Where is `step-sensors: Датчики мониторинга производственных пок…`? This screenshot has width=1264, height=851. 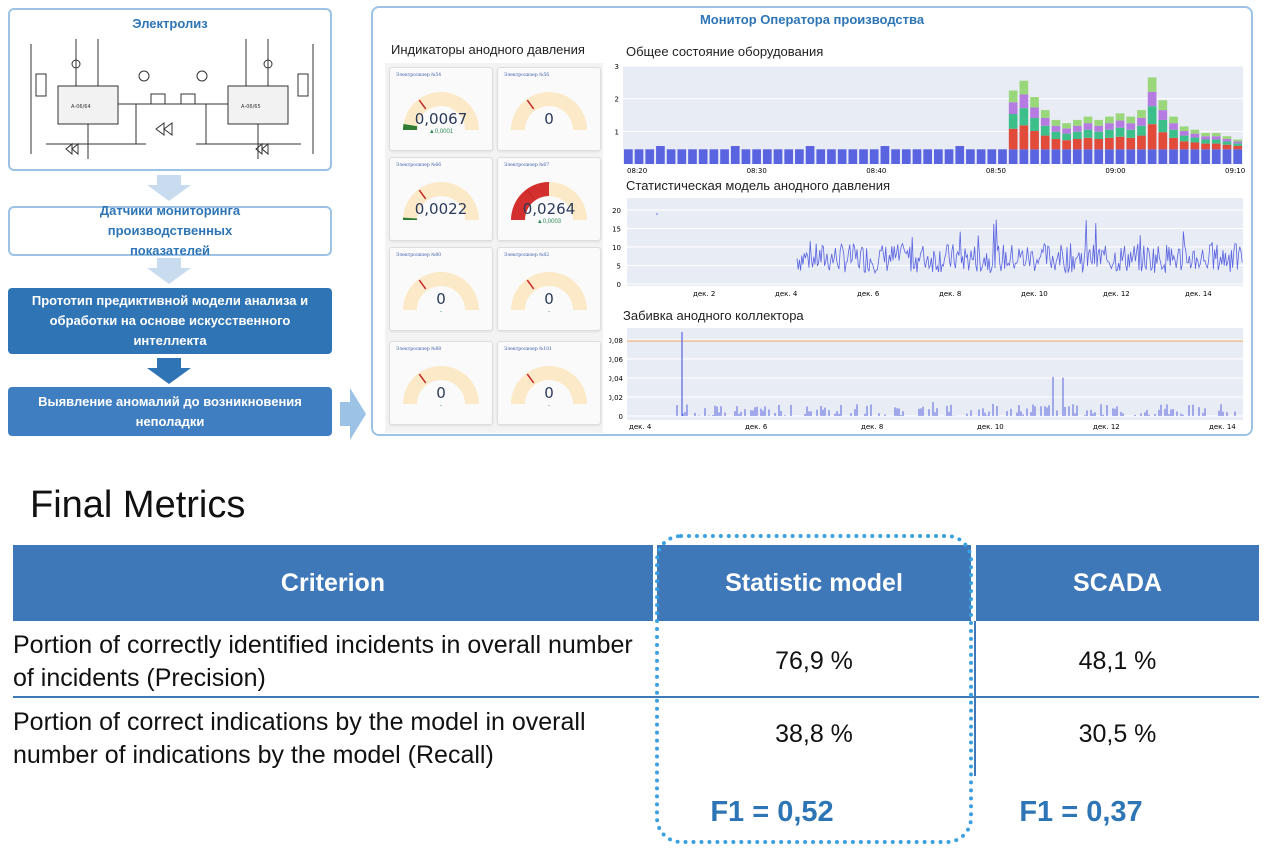
step-sensors: Датчики мониторинга производственных пок… is located at coordinates (170, 230).